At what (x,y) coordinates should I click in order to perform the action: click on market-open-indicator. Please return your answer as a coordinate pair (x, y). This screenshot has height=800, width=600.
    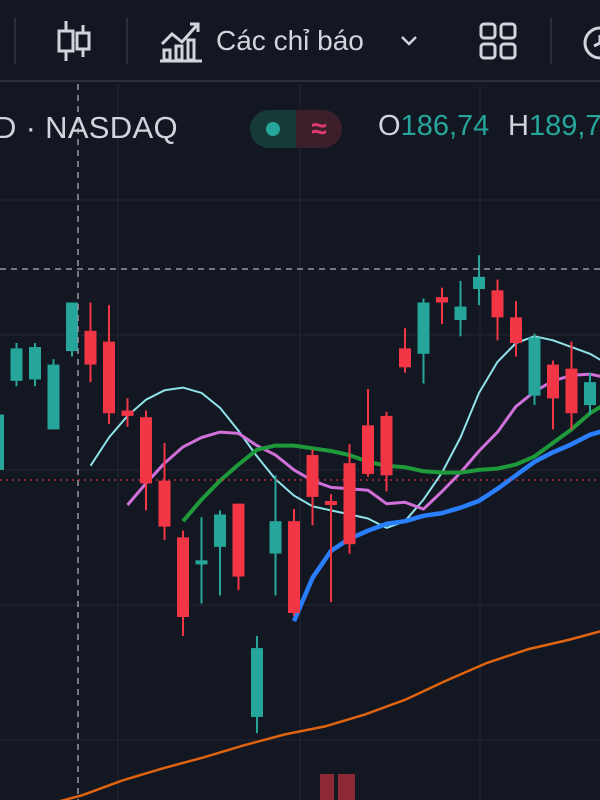
    Looking at the image, I should click on (273, 129).